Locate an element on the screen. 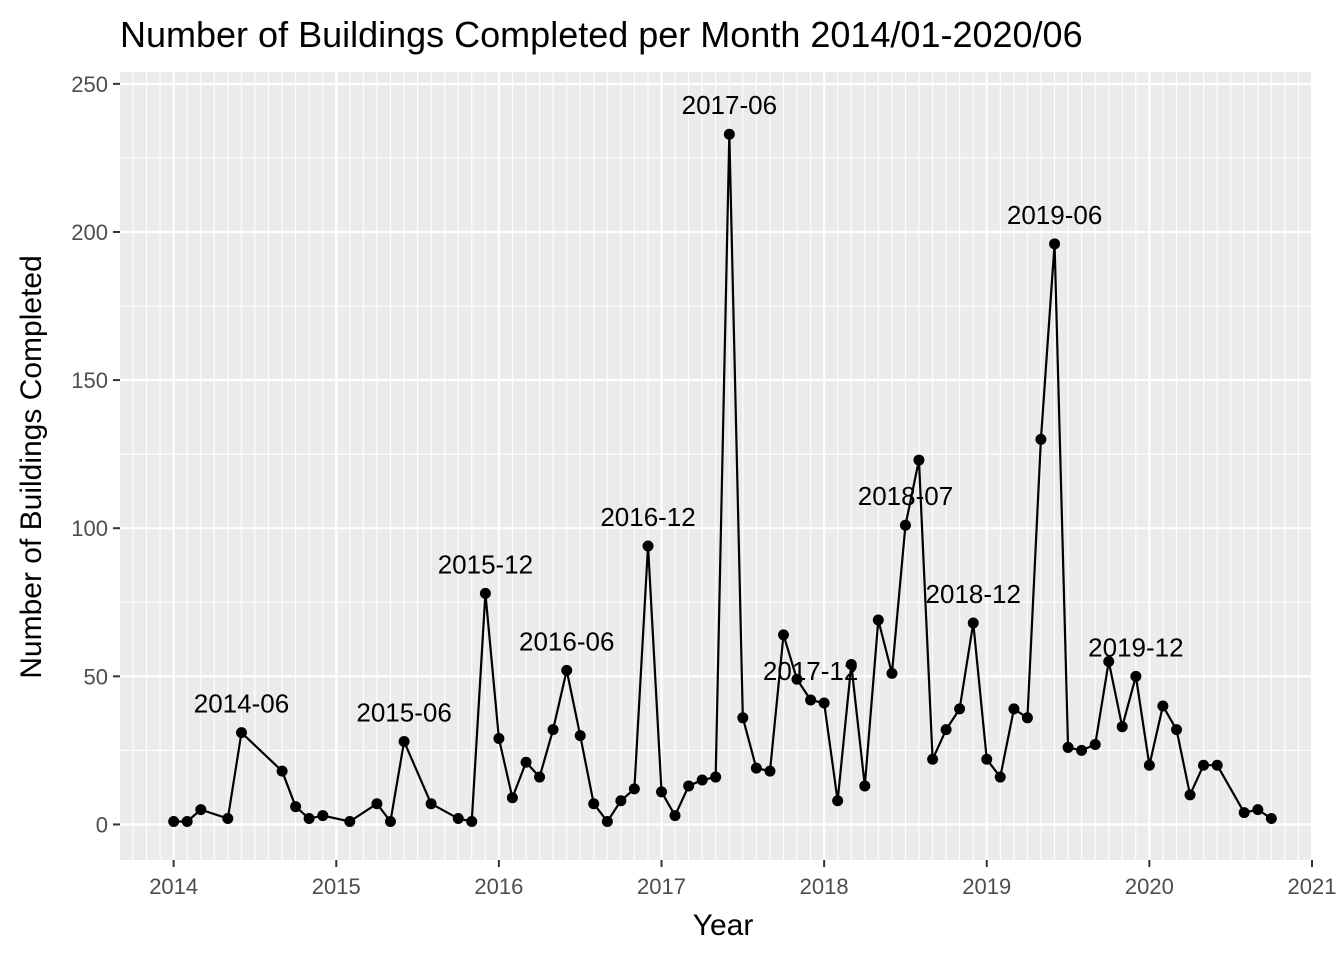 This screenshot has height=960, width=1344. annotation-label: 2017-06 is located at coordinates (729, 105).